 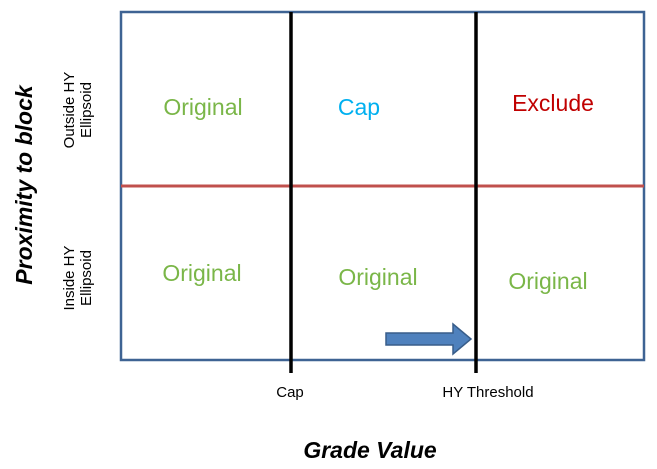 What do you see at coordinates (377, 277) in the screenshot?
I see `cell-bottom-middle: Original` at bounding box center [377, 277].